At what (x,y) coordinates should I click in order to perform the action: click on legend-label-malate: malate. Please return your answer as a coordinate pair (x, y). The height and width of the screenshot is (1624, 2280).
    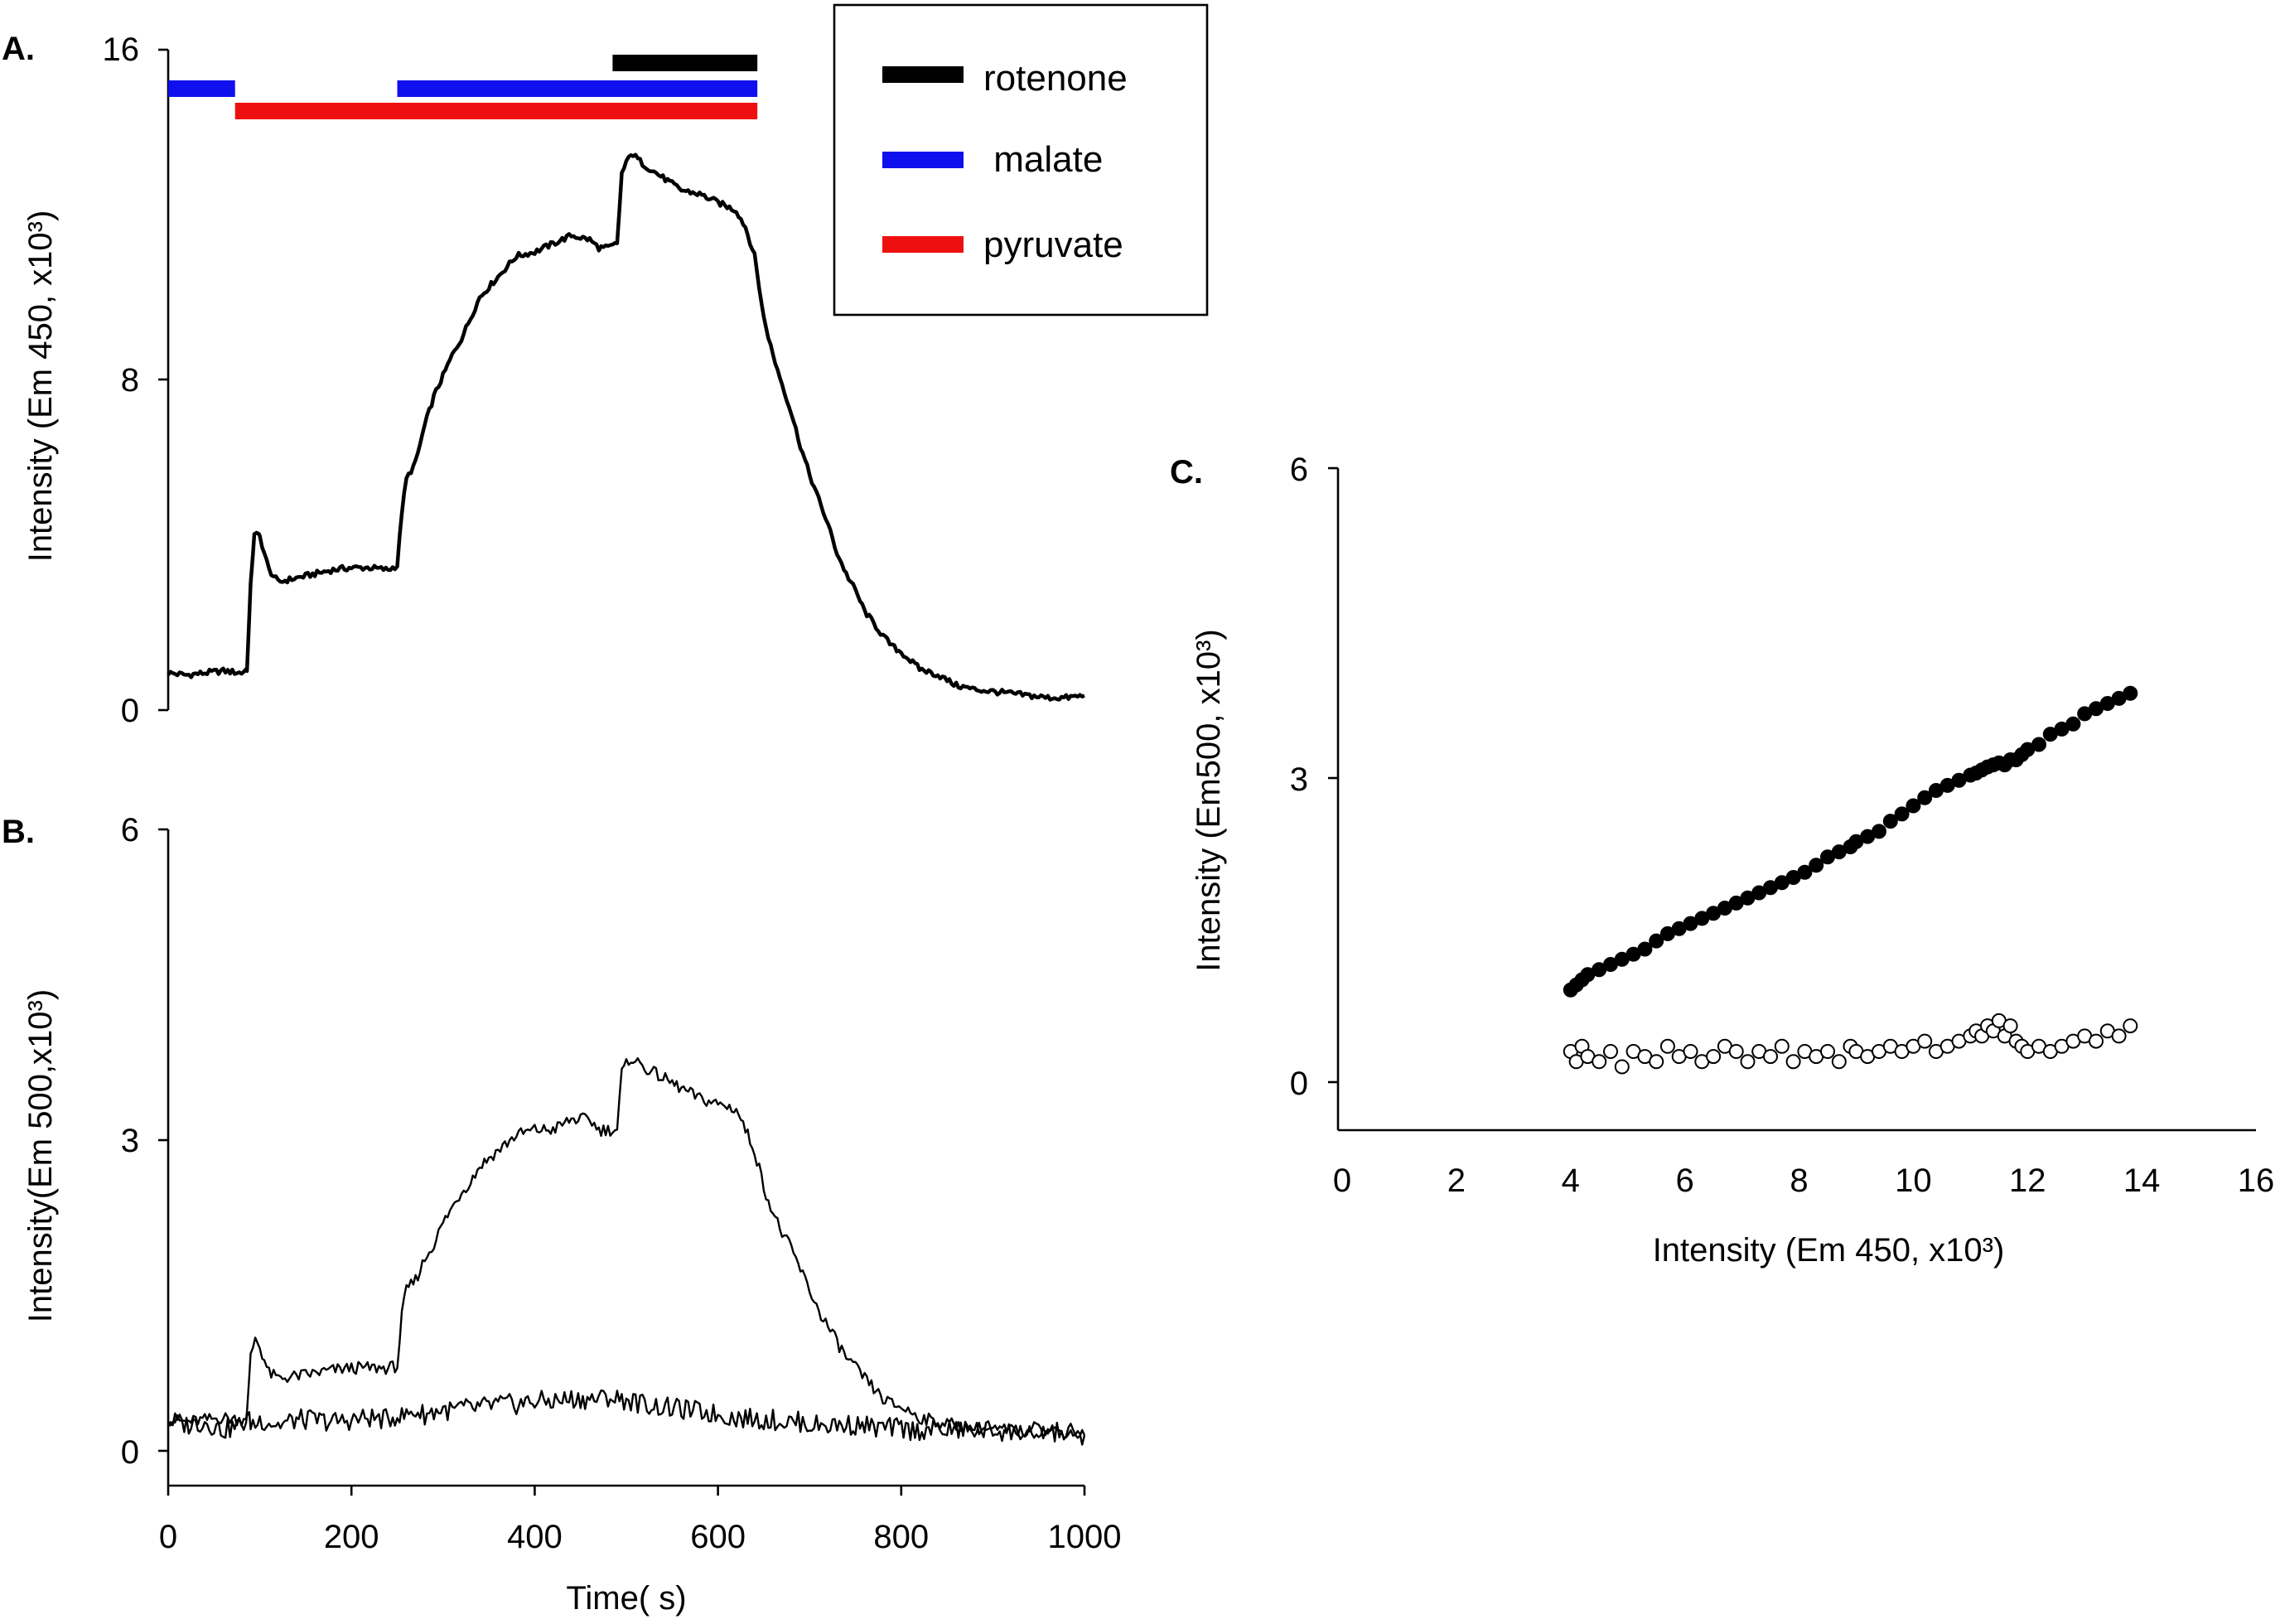
    Looking at the image, I should click on (1043, 159).